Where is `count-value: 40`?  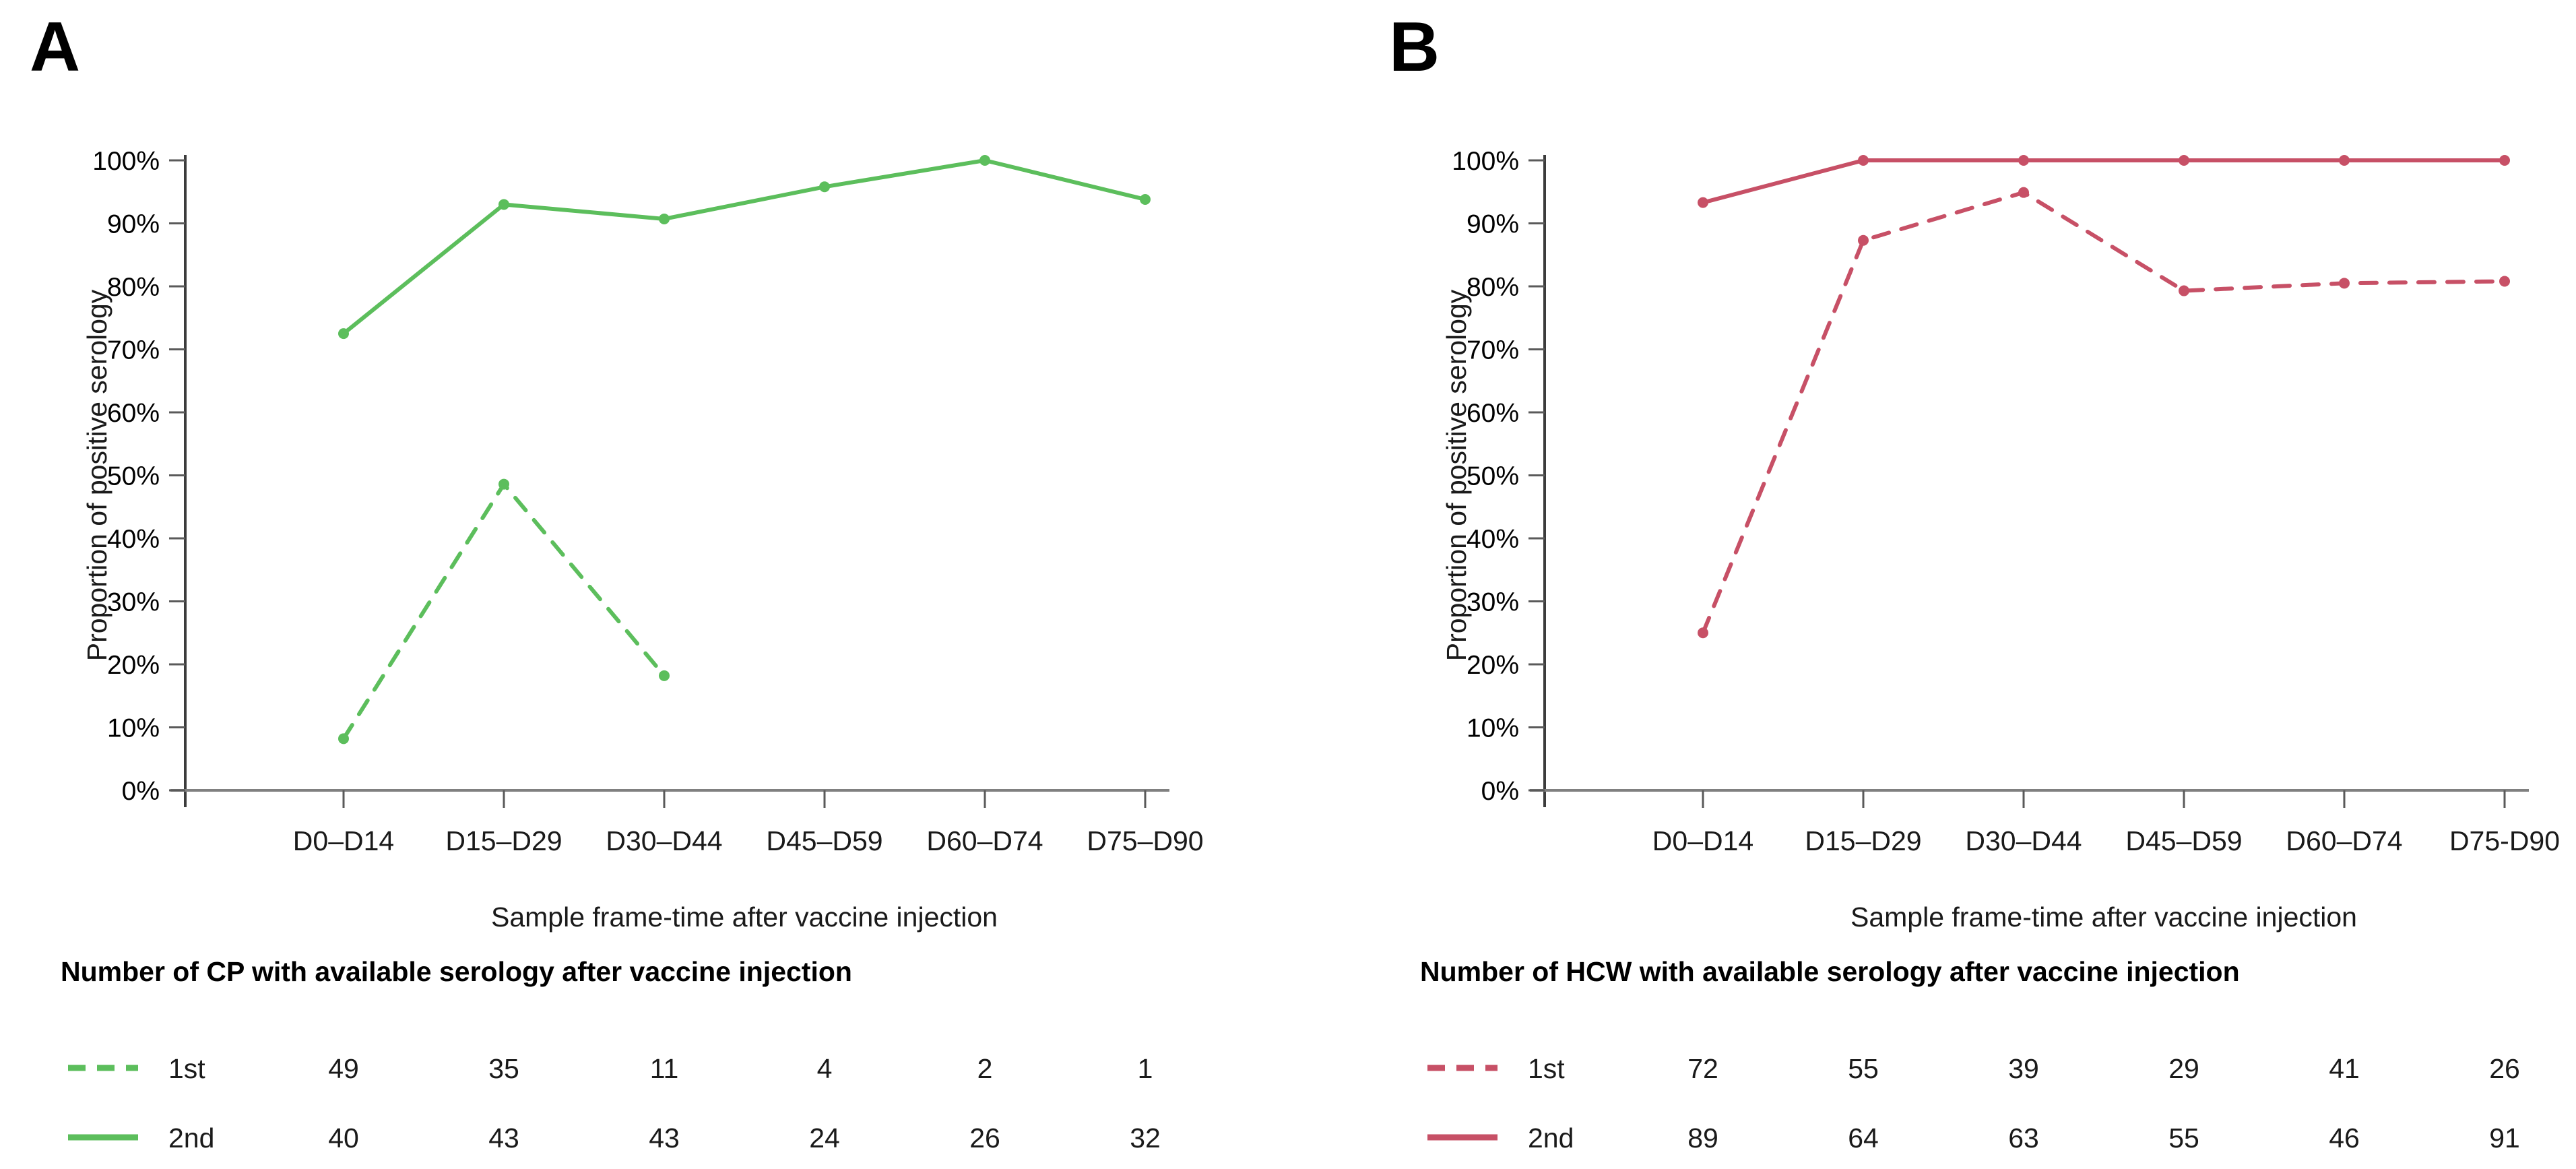
count-value: 40 is located at coordinates (343, 1138).